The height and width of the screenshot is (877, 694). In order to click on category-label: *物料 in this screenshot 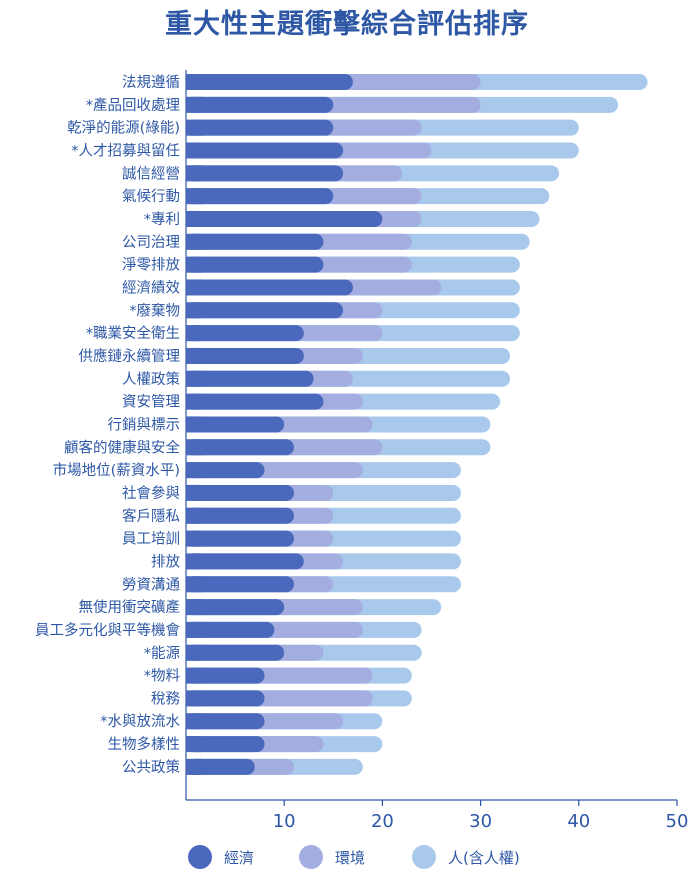, I will do `click(162, 676)`.